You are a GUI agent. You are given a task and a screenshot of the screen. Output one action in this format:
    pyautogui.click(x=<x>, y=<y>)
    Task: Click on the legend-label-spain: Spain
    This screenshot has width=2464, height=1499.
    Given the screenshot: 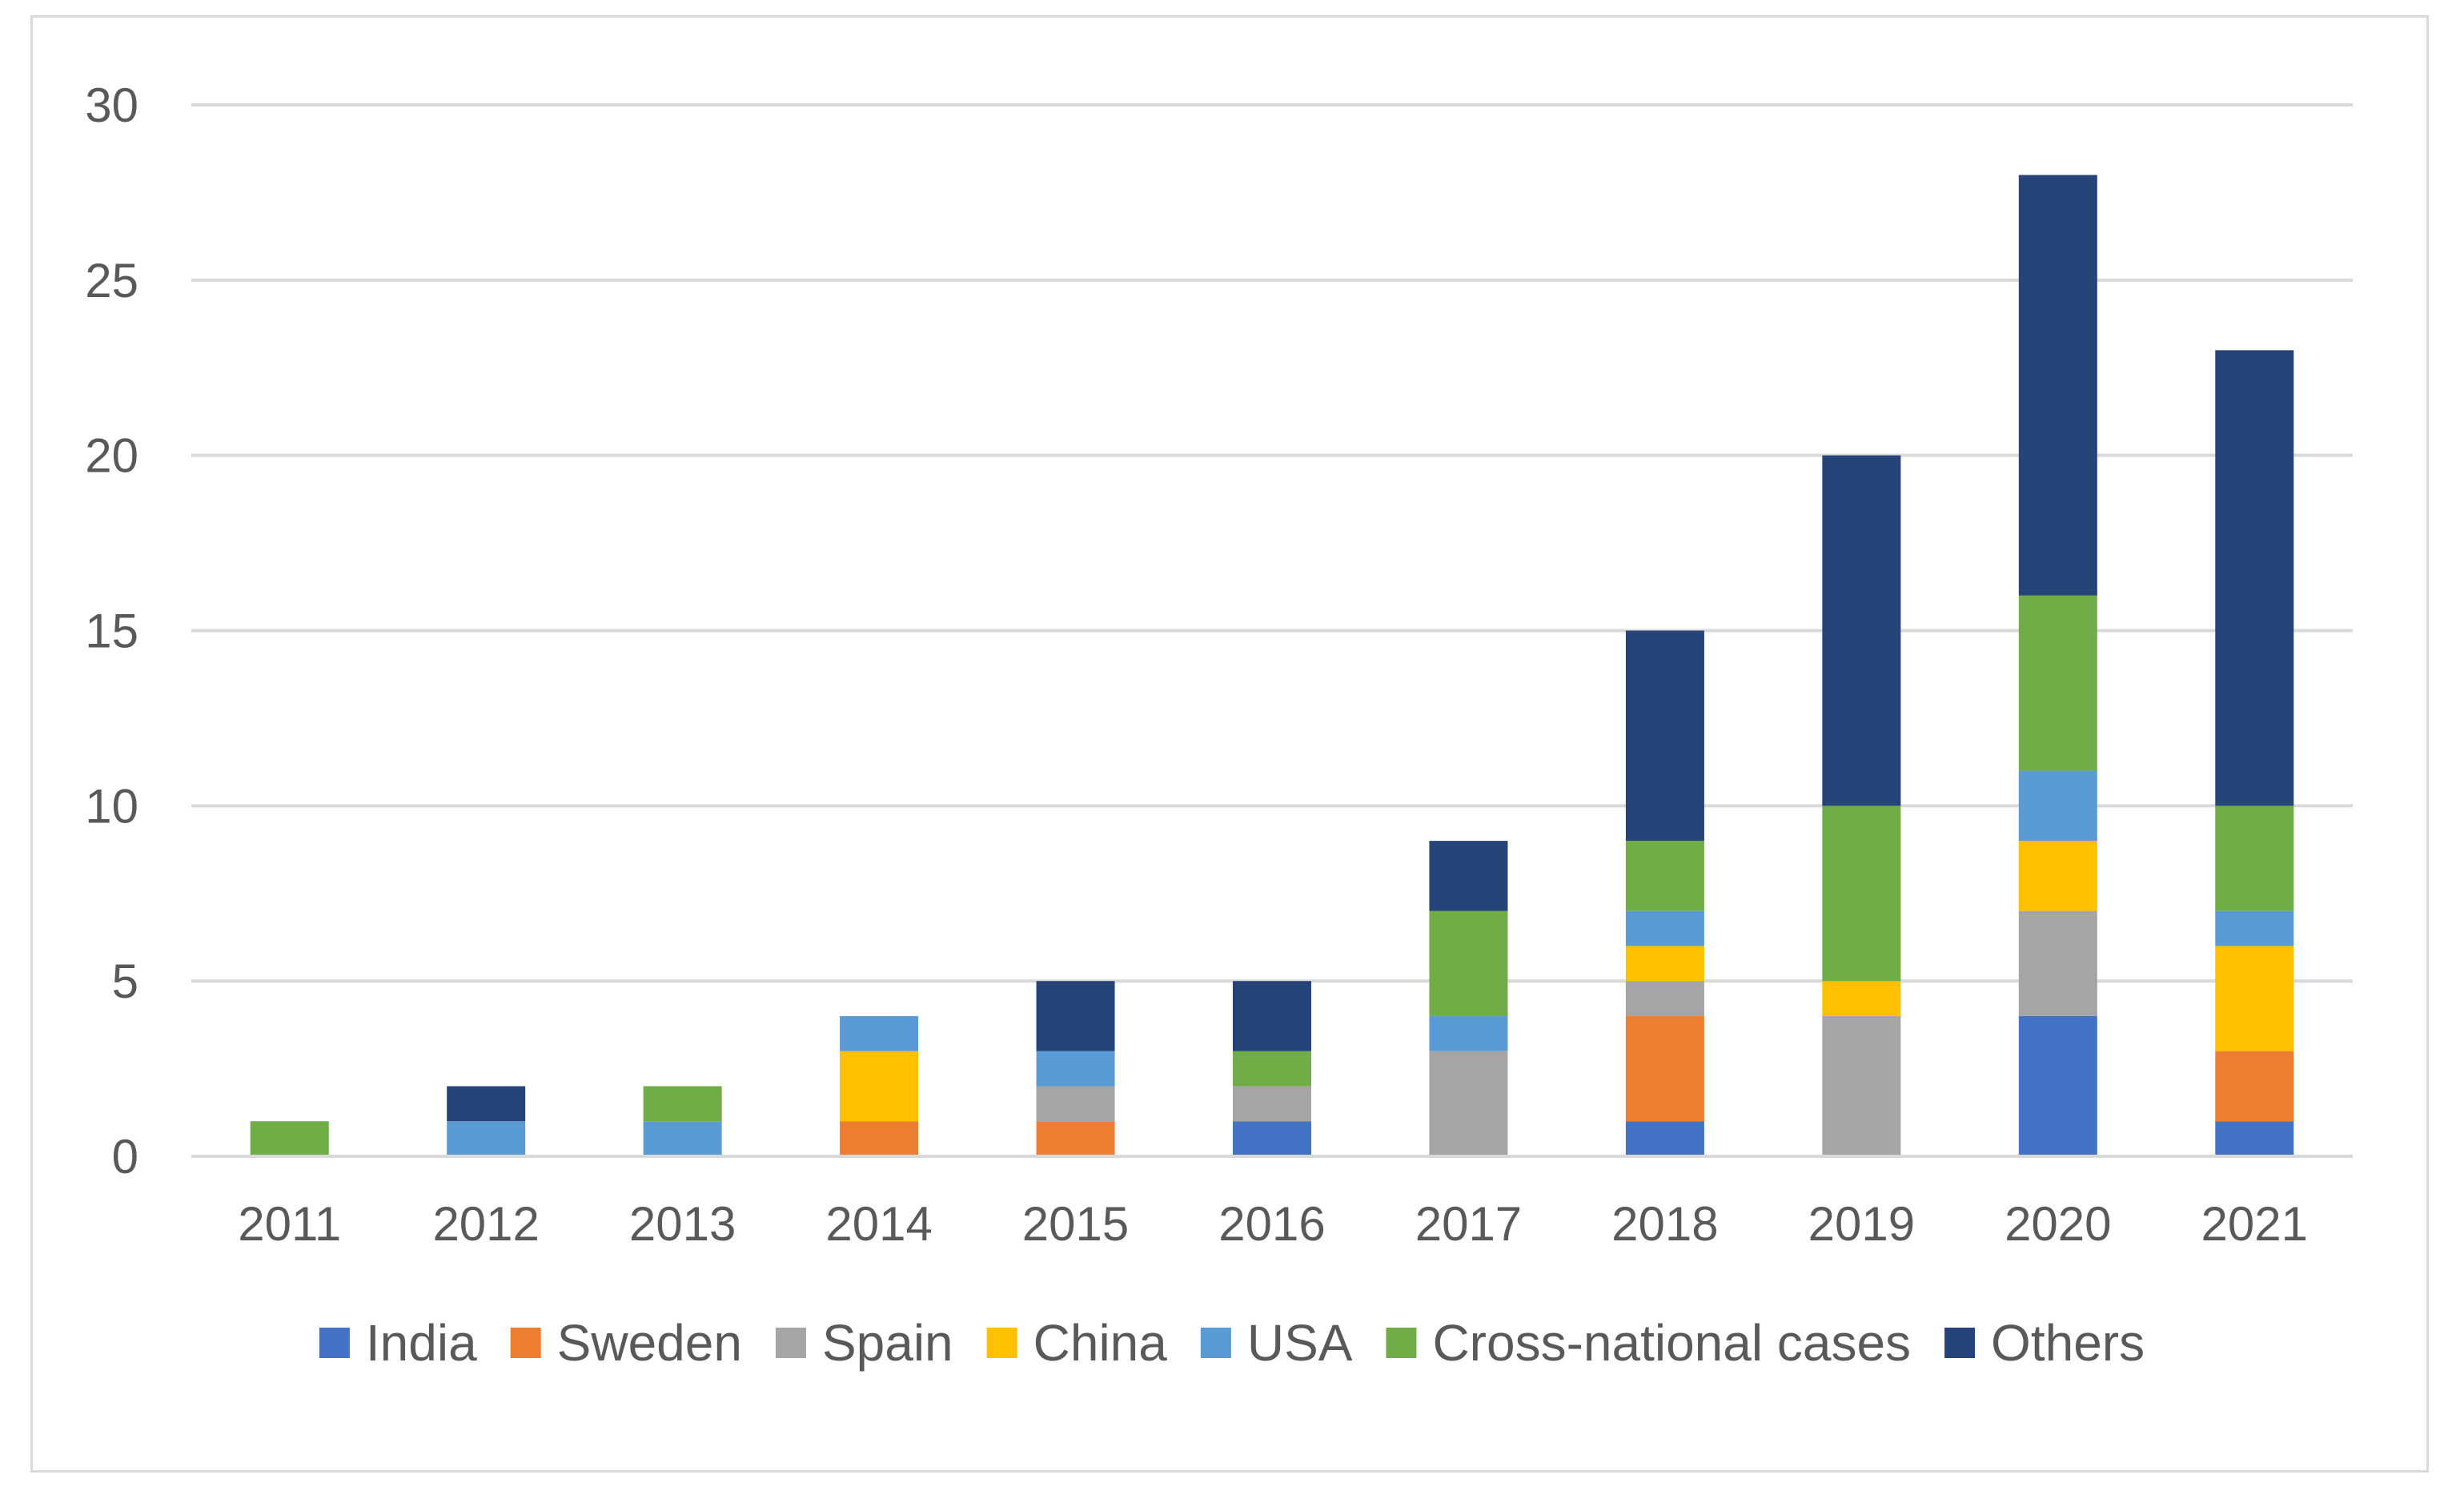 What is the action you would take?
    pyautogui.click(x=888, y=1343)
    